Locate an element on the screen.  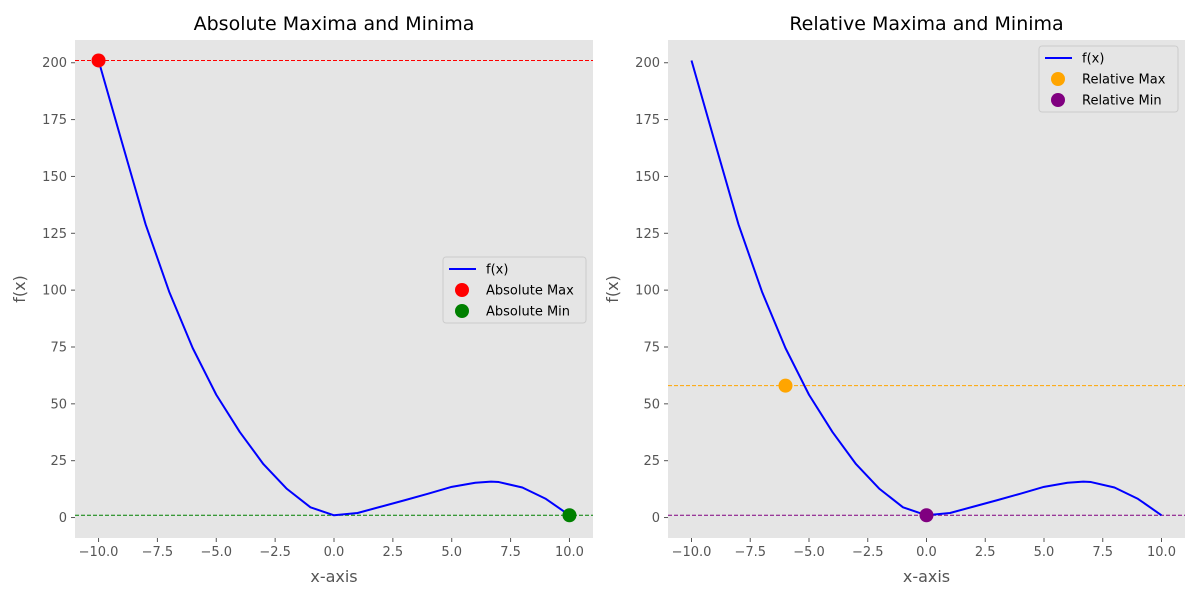
legend-label: Relative Max is located at coordinates (1124, 80).